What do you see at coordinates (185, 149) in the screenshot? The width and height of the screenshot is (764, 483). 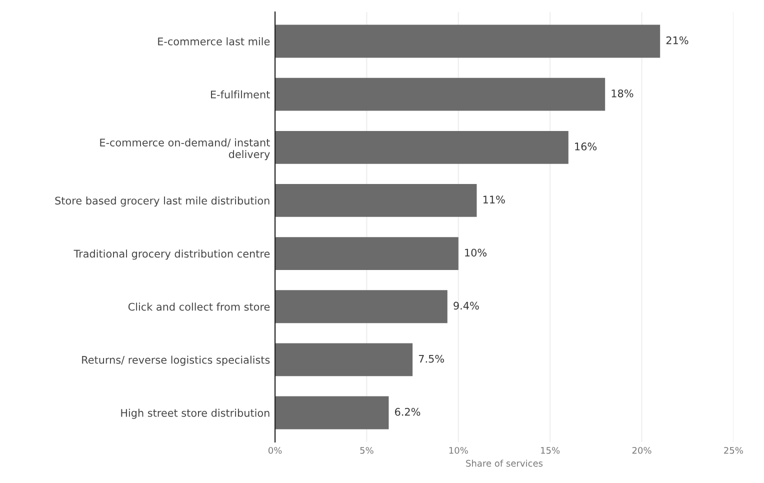 I see `y-tick-label: E-commerce on-demand/ instant delivery` at bounding box center [185, 149].